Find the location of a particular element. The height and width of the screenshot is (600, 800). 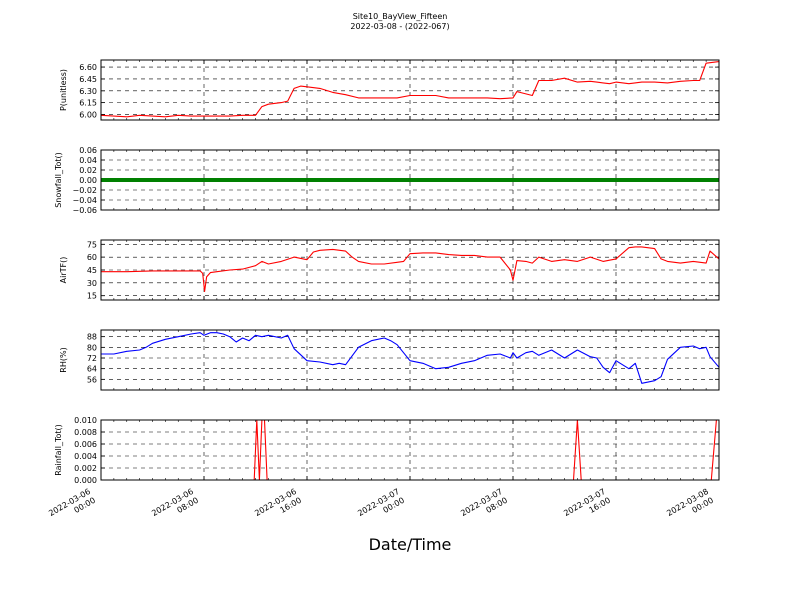

y-tick-label: 64 is located at coordinates (92, 369).